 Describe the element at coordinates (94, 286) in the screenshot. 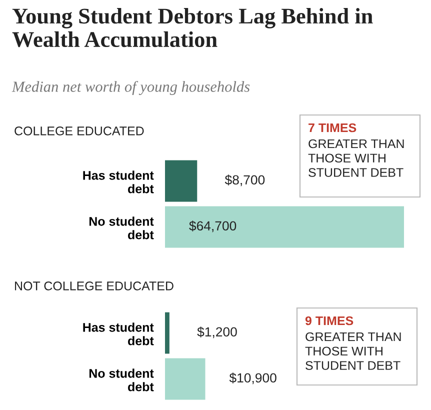

I see `text: NOT COLLEGE EDUCATED` at that location.